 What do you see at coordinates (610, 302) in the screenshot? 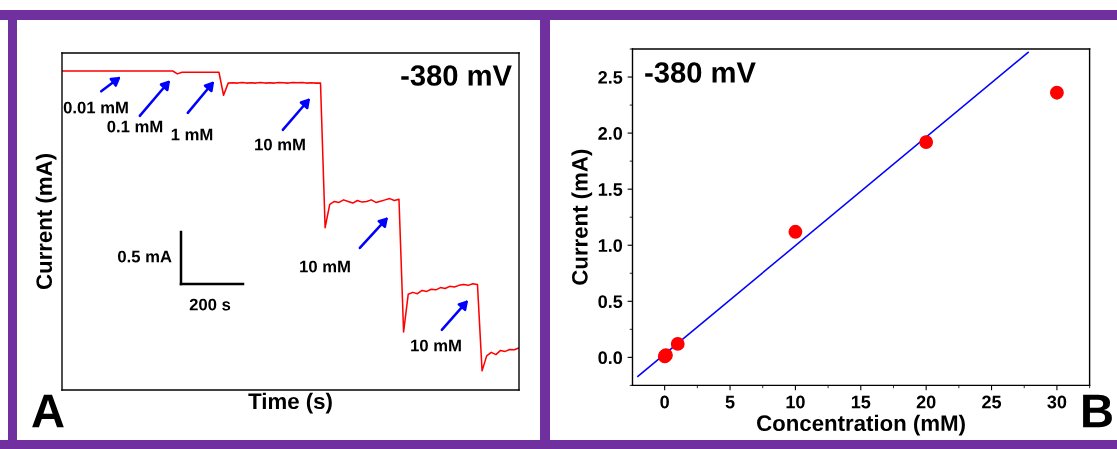
I see `y-tick-label: 0.5` at bounding box center [610, 302].